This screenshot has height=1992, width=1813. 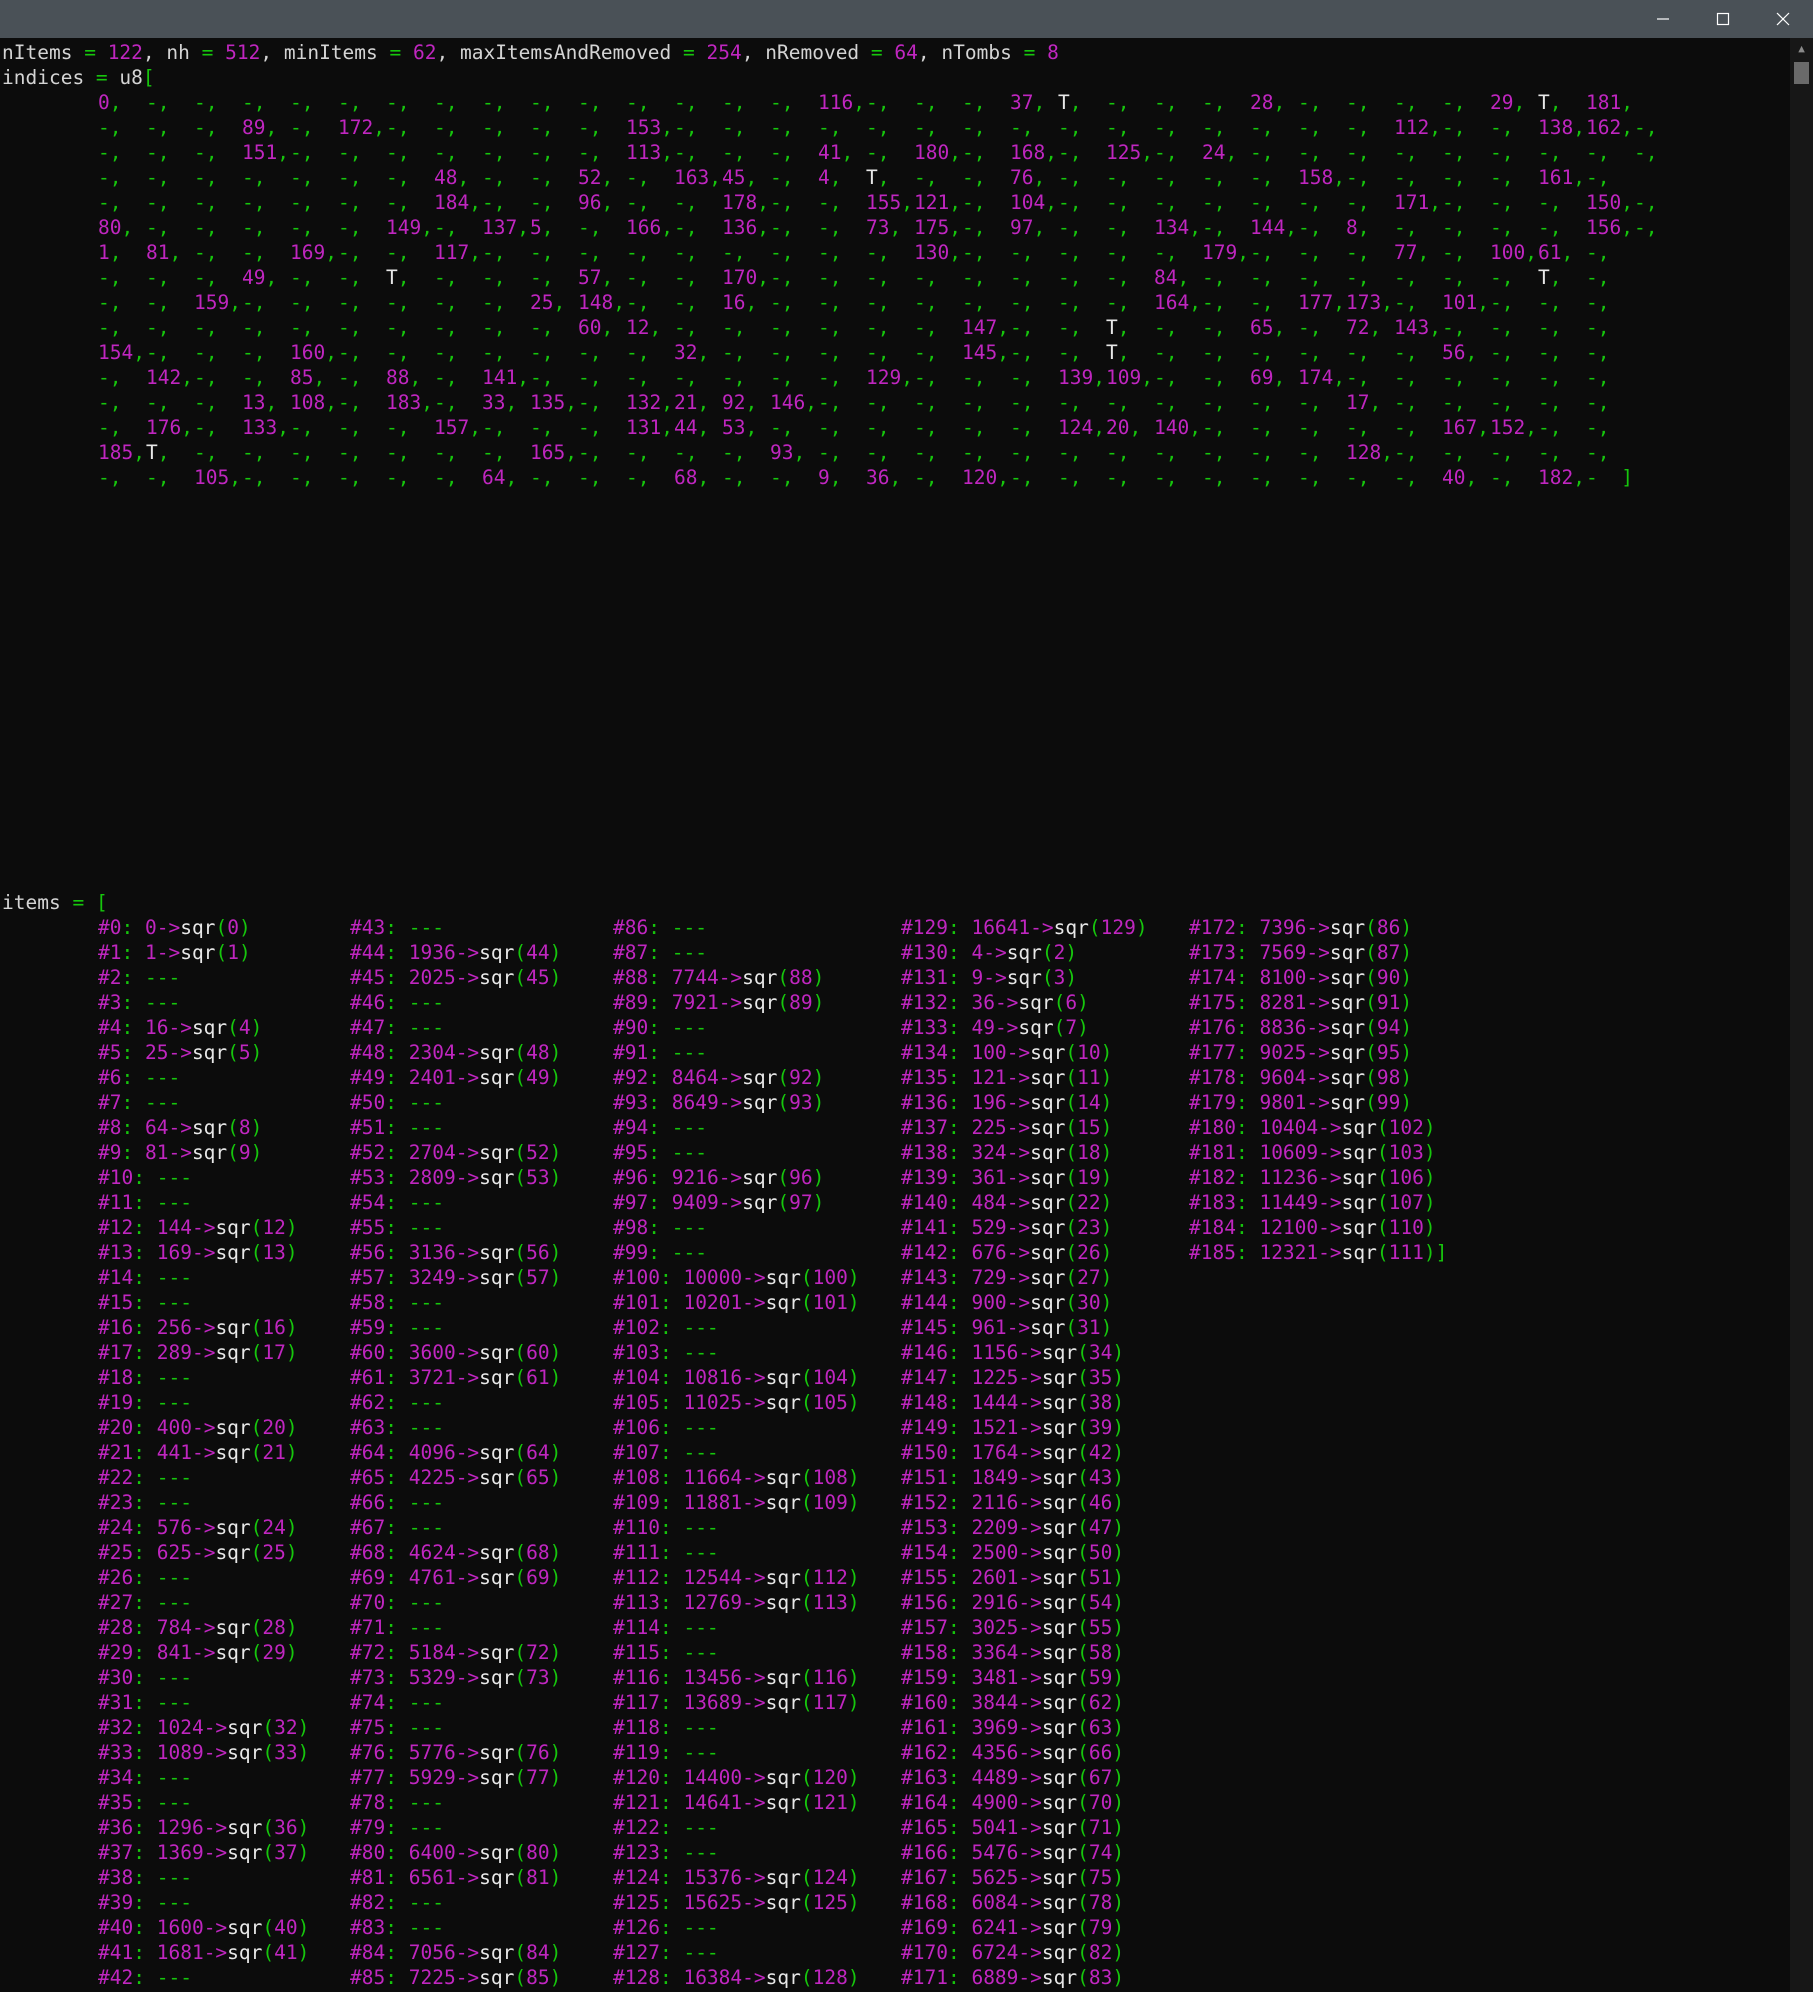 I want to click on index-cell: 28,, so click(x=1268, y=102).